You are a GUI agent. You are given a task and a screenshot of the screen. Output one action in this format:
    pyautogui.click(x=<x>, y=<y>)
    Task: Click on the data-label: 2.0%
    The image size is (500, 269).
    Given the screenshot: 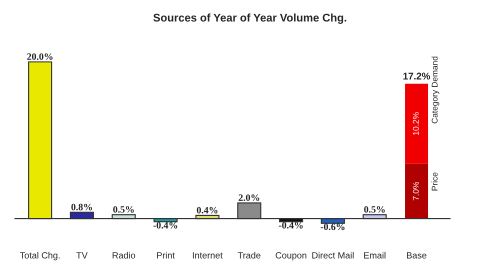 What is the action you would take?
    pyautogui.click(x=249, y=197)
    